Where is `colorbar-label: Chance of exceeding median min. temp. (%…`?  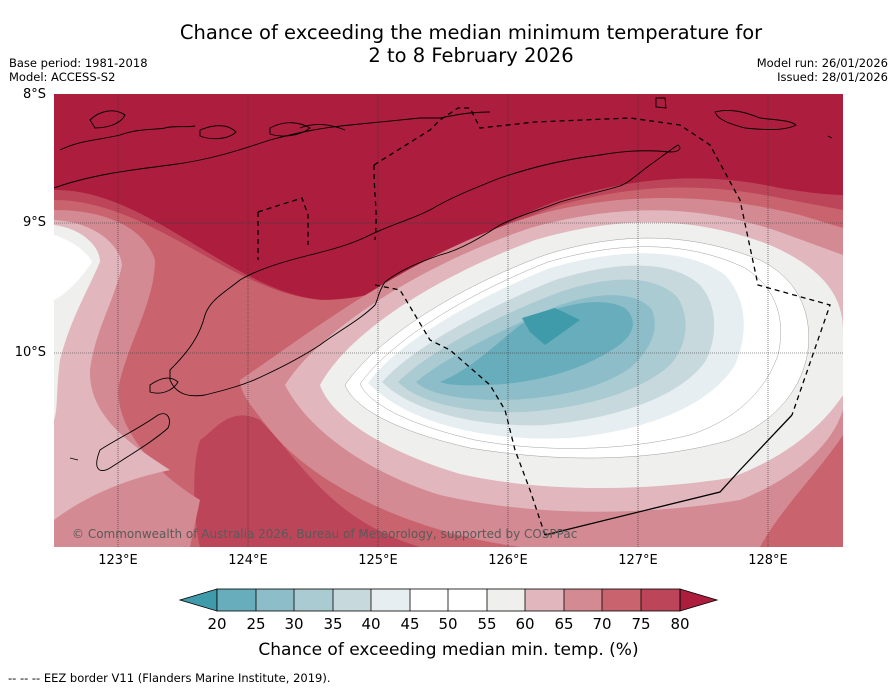
colorbar-label: Chance of exceeding median min. temp. (%… is located at coordinates (448, 650).